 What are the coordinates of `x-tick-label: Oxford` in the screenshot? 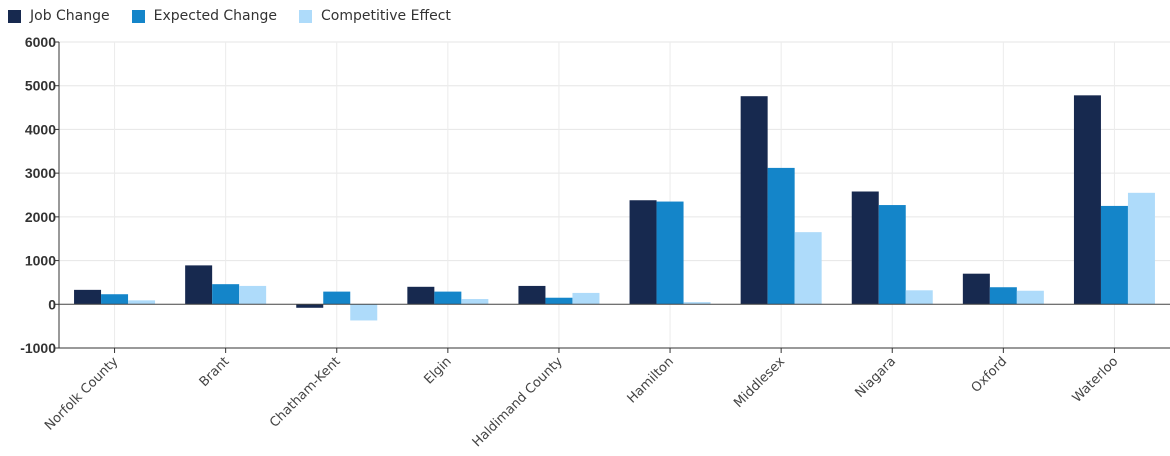 It's located at (990, 375).